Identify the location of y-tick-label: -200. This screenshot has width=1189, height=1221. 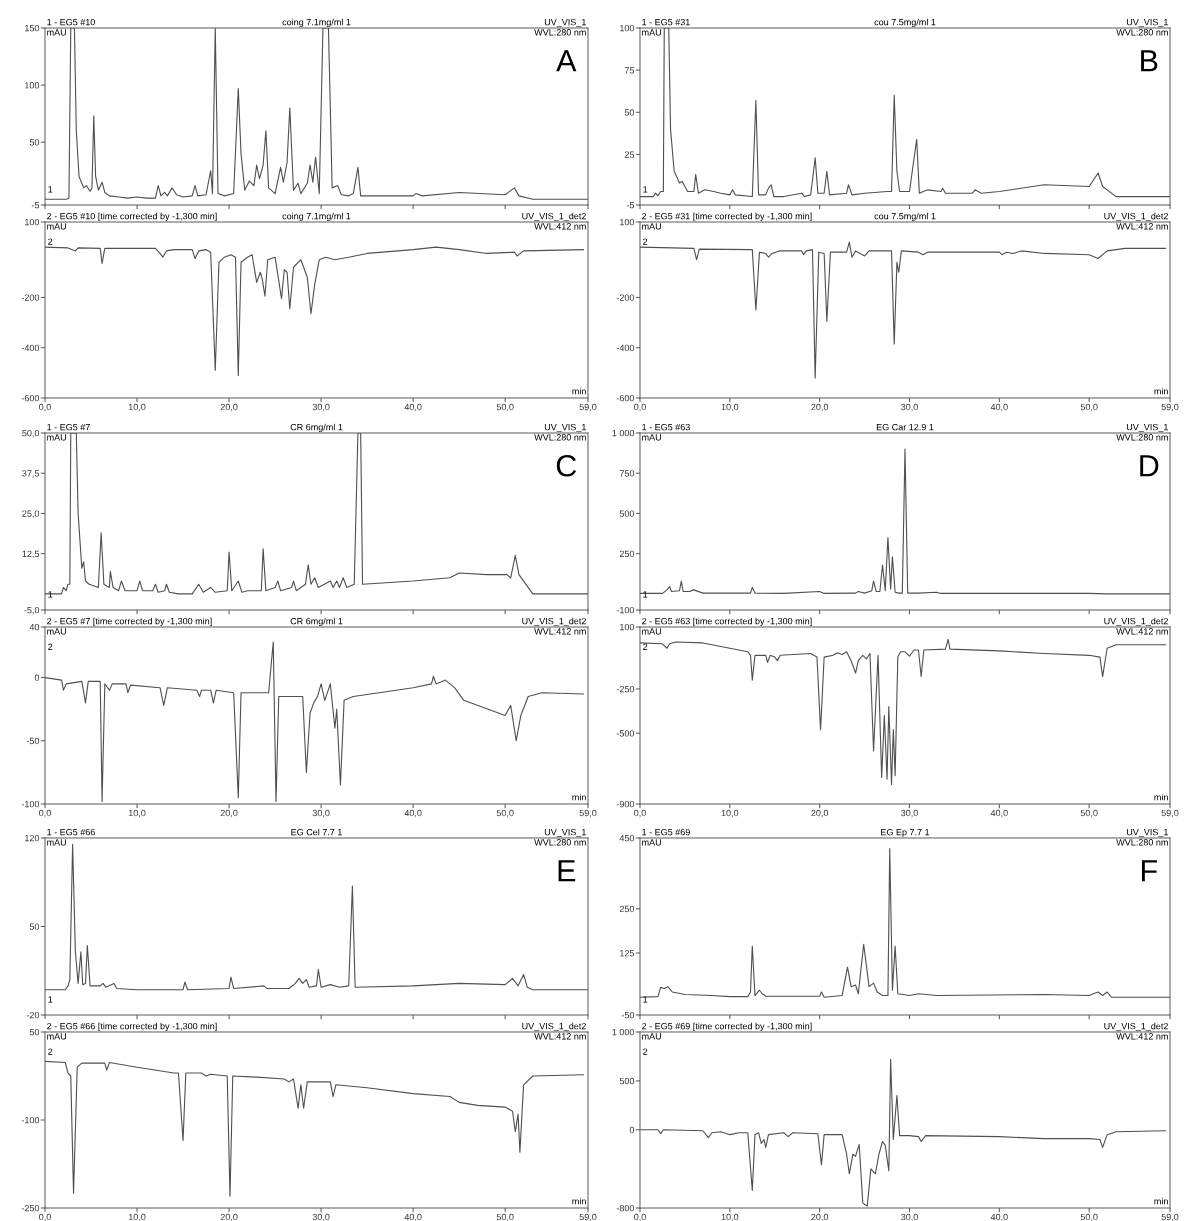
(30, 297).